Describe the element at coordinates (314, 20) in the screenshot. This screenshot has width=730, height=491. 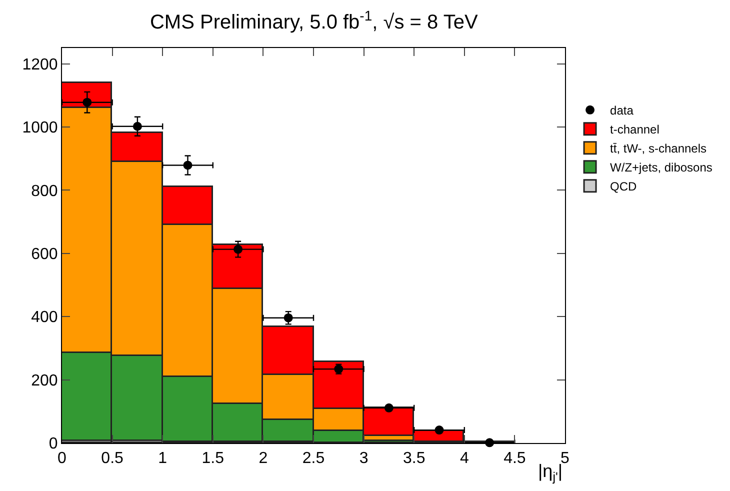
I see `chart-title: CMS Preliminary, 5.0 fb$^{-1}$, √s = 8 TeV` at that location.